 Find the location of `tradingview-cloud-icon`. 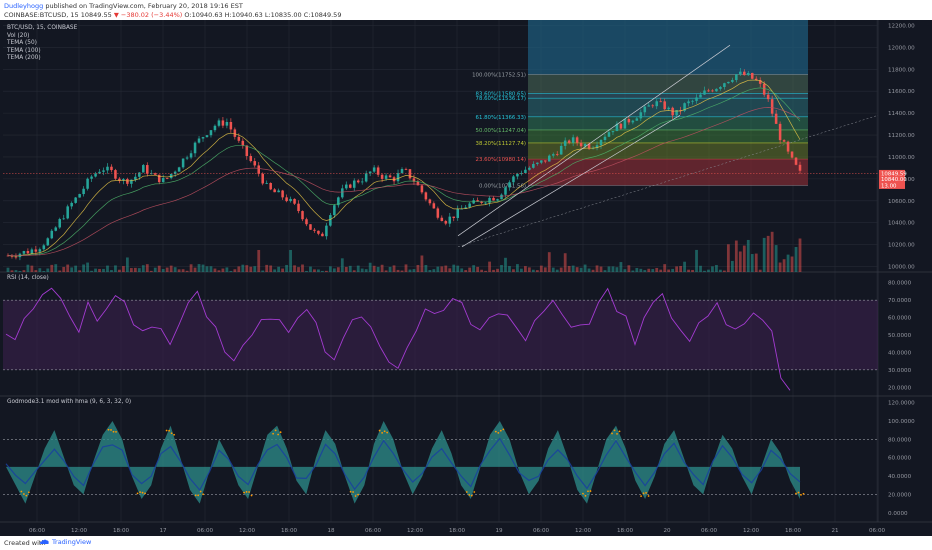

tradingview-cloud-icon is located at coordinates (44, 541).